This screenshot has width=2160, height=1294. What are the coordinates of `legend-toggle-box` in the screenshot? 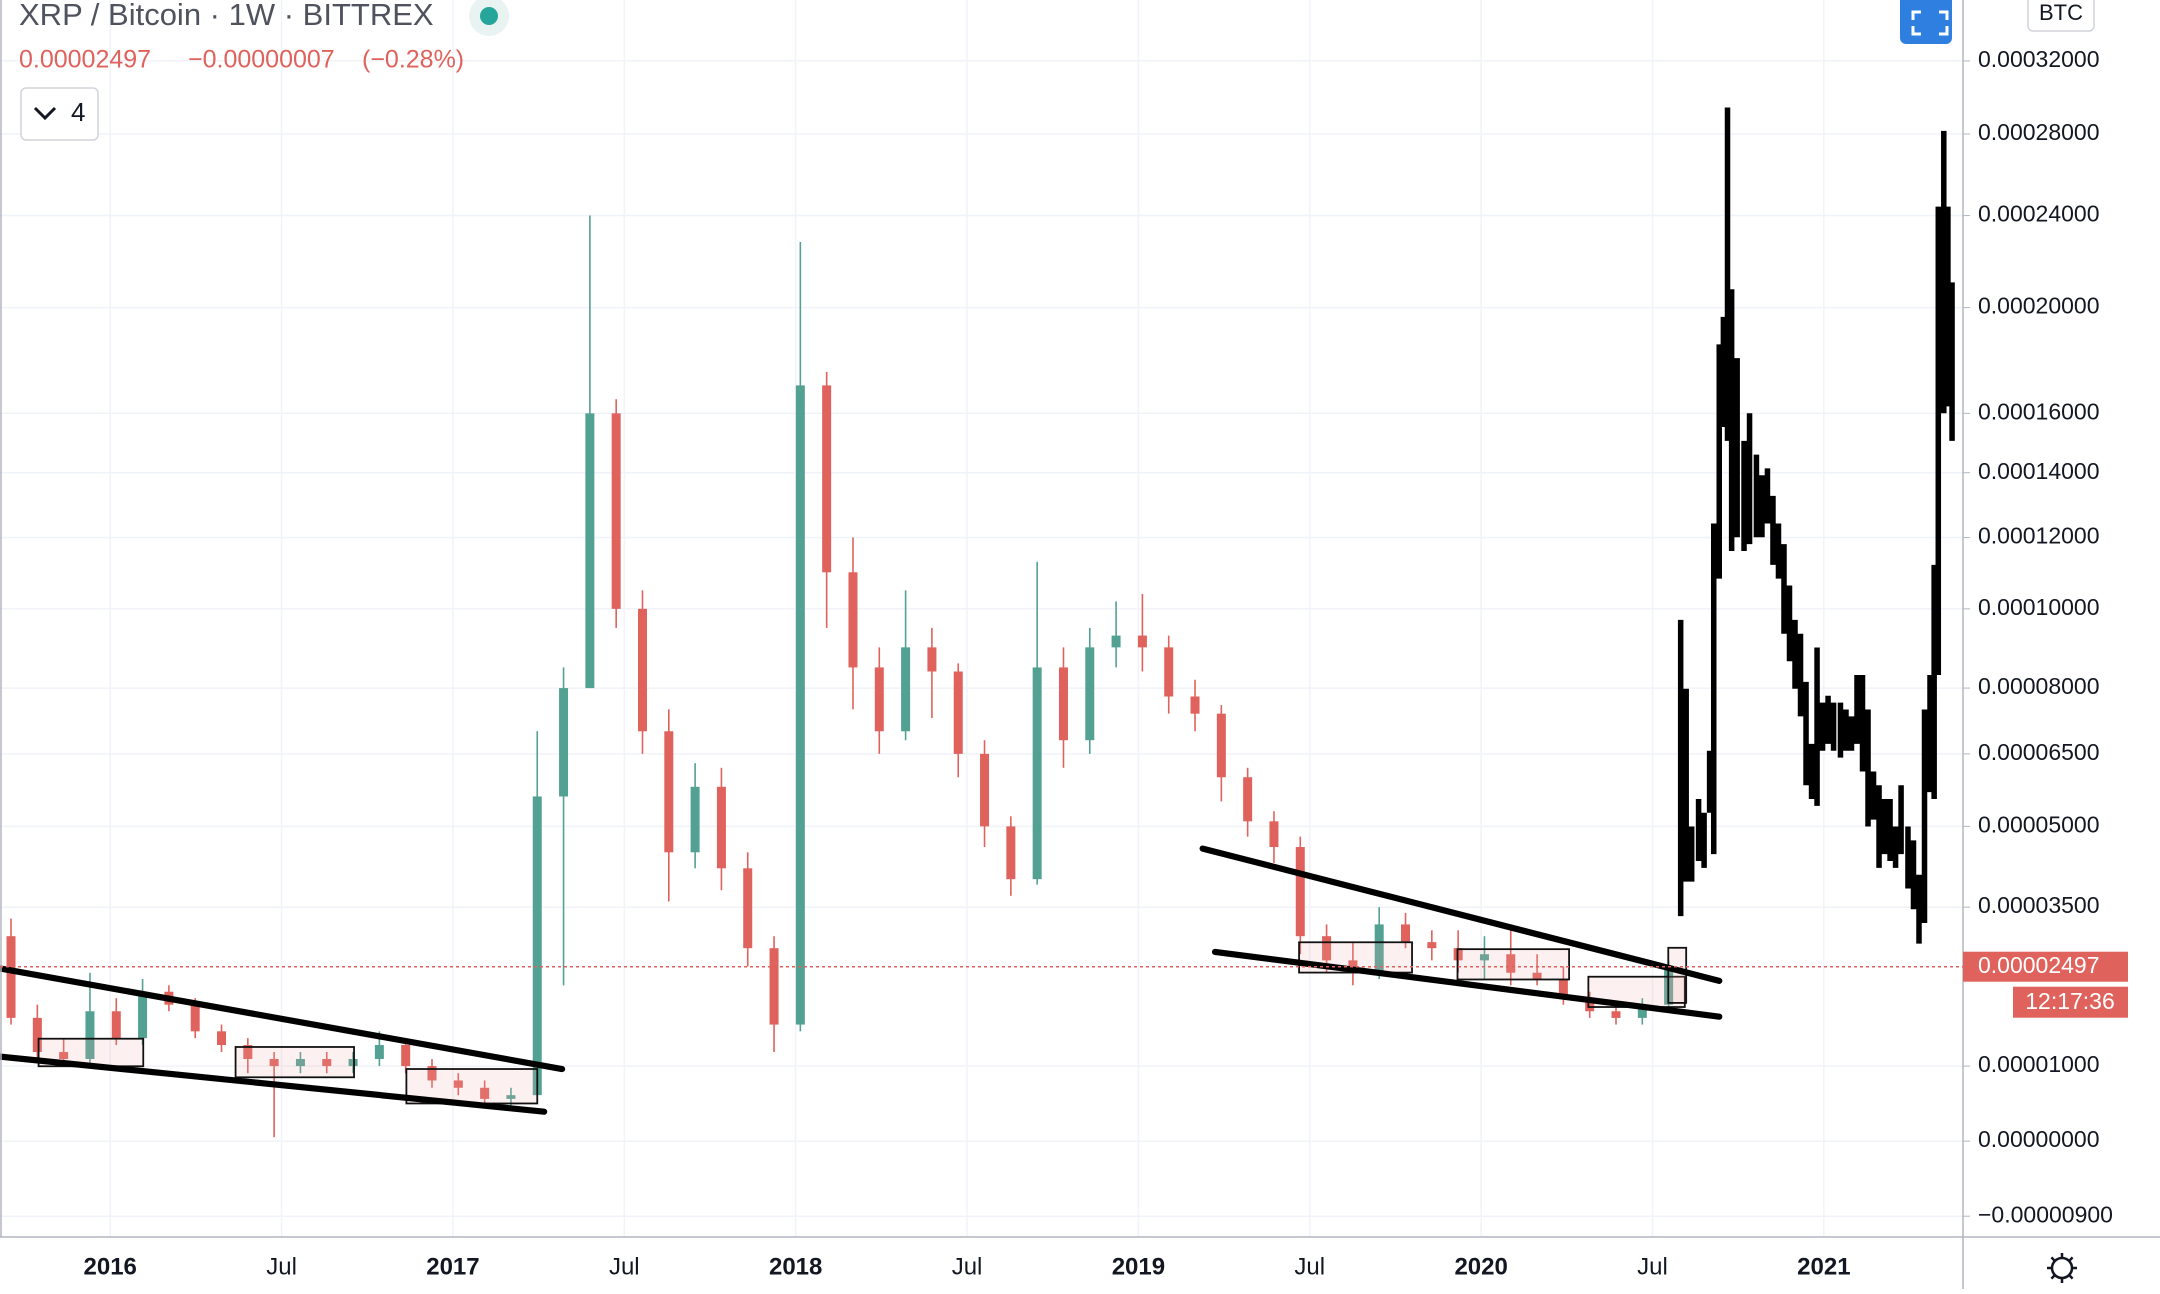 It's located at (59, 114).